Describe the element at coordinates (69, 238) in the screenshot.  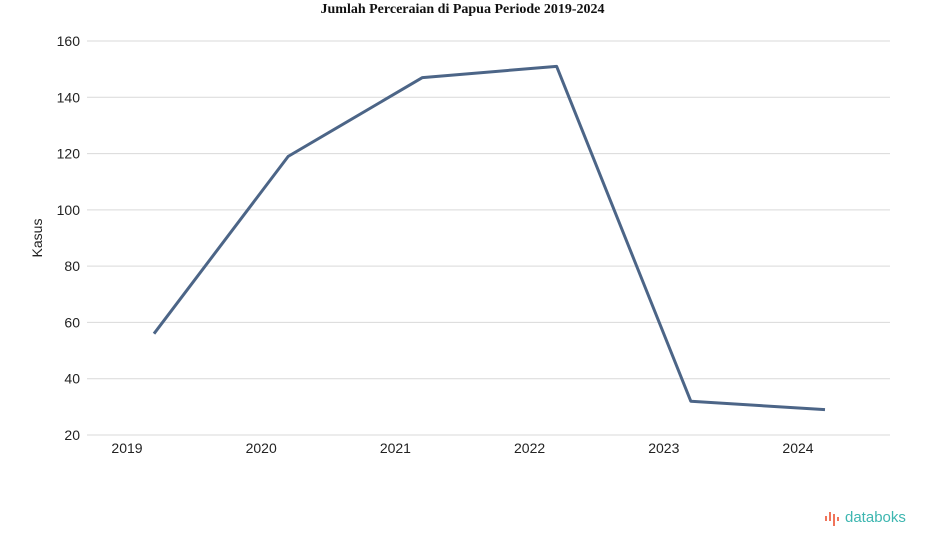
I see `y-axis-ticks: 20 40 60 80 100 120 140 160` at that location.